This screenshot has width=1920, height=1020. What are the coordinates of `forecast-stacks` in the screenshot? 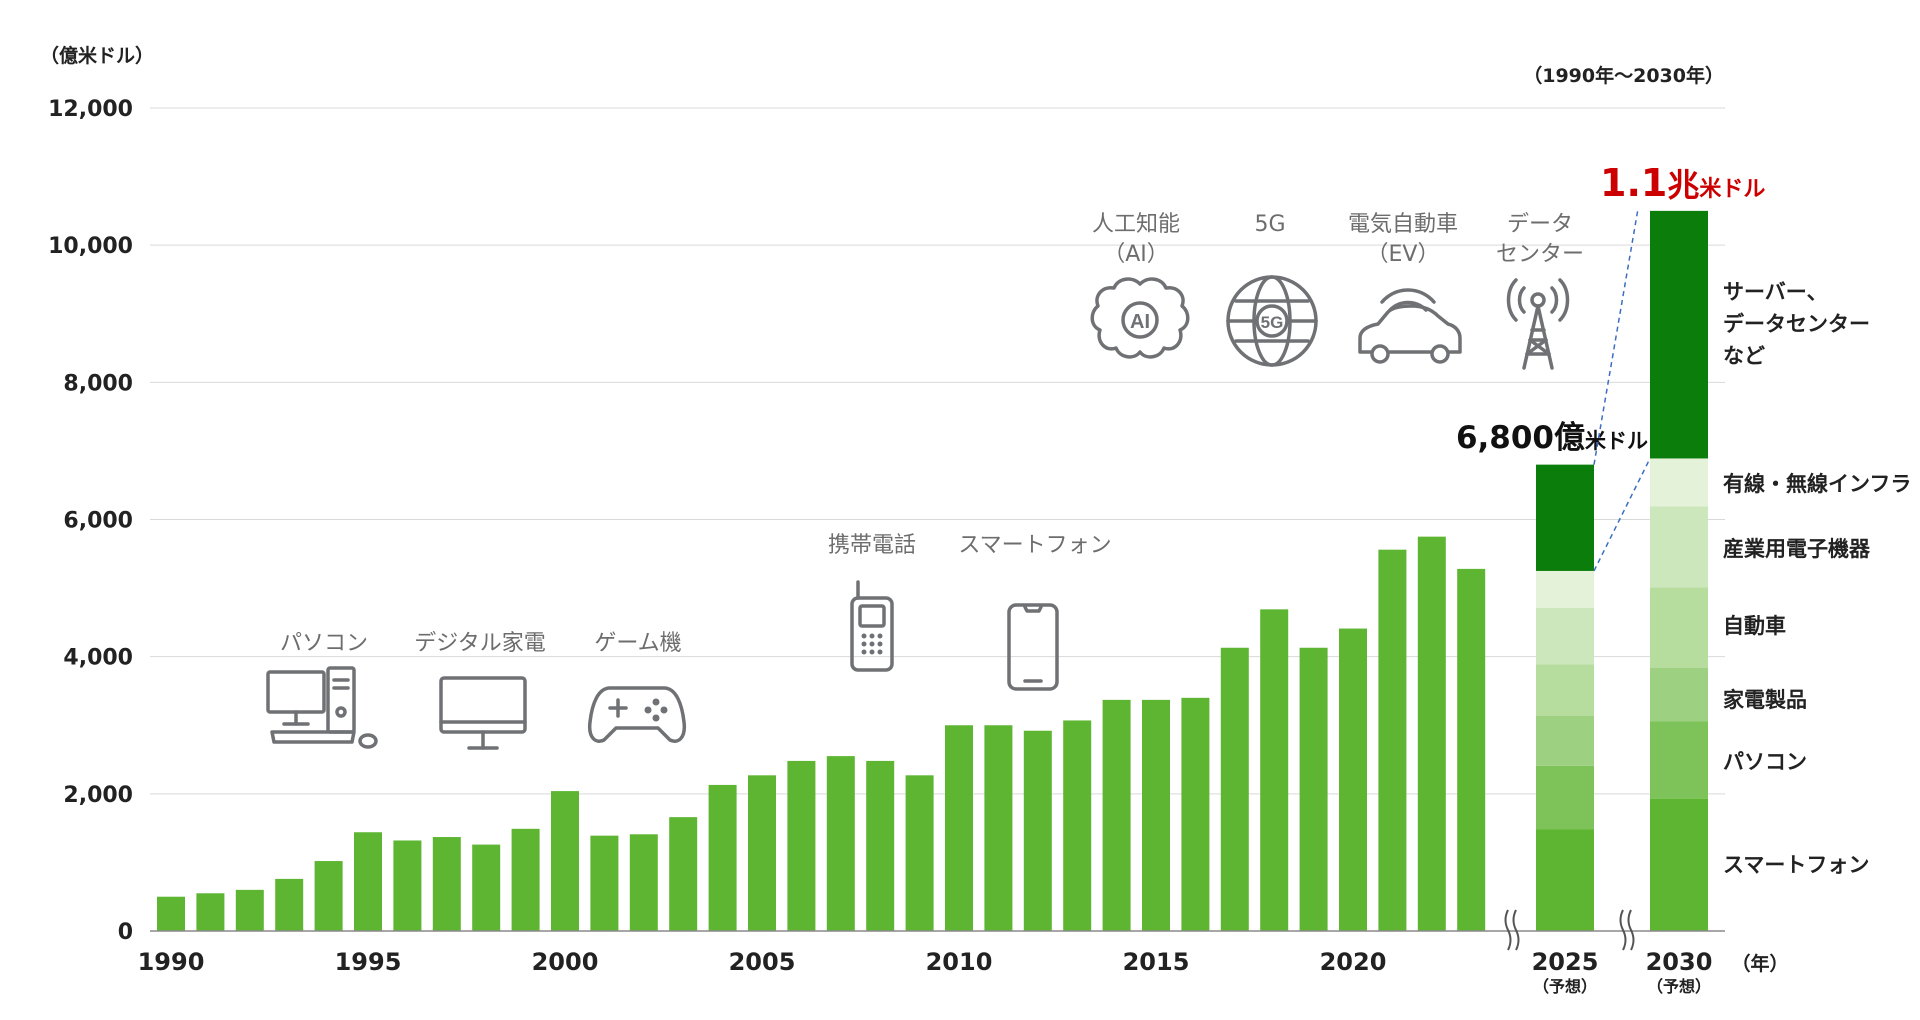 It's located at (1622, 570).